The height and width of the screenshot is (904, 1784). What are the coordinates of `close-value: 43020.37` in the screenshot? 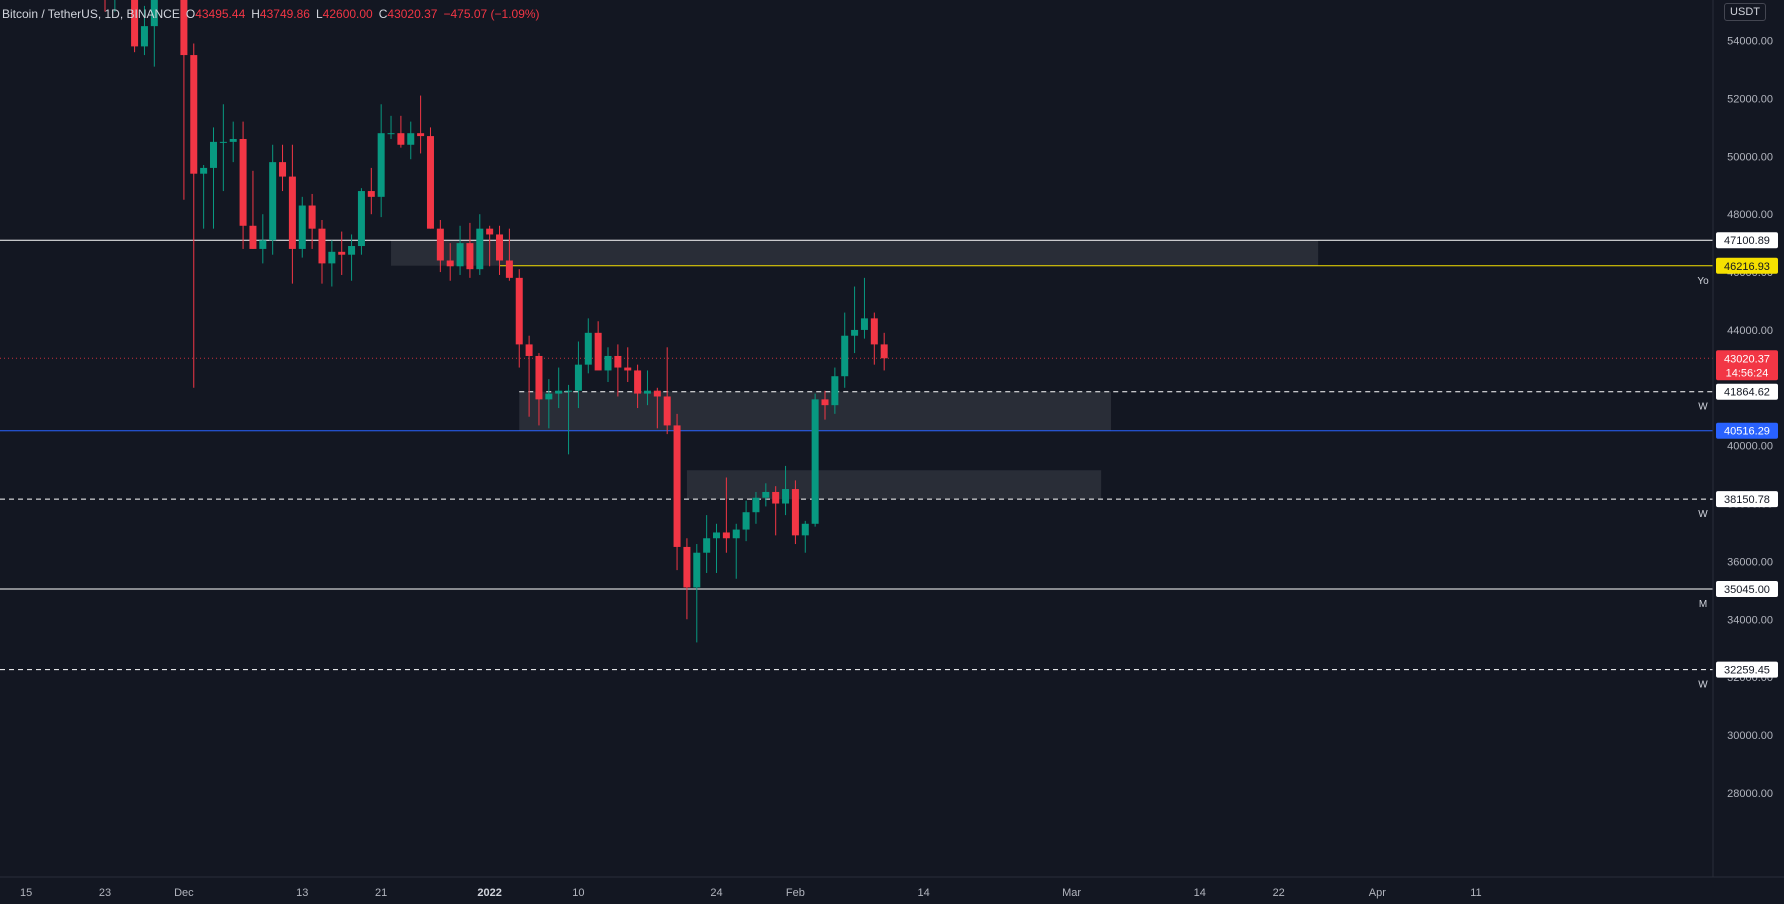 It's located at (412, 14).